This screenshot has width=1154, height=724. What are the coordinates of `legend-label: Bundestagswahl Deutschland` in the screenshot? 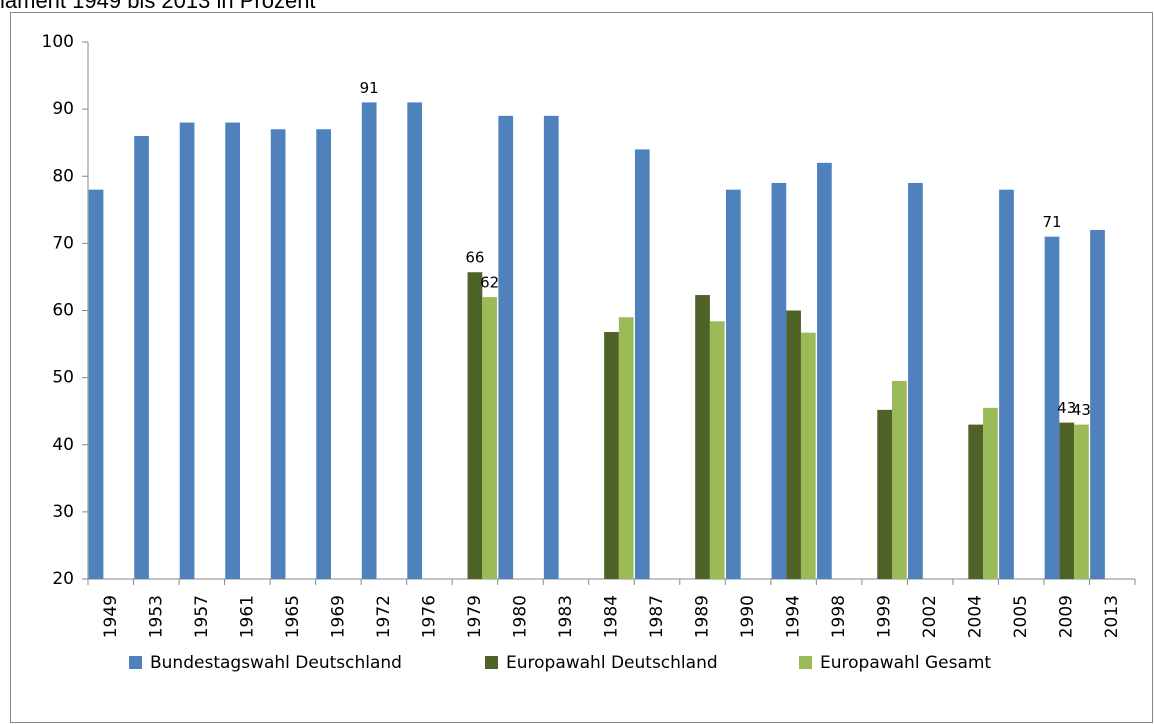 It's located at (276, 663).